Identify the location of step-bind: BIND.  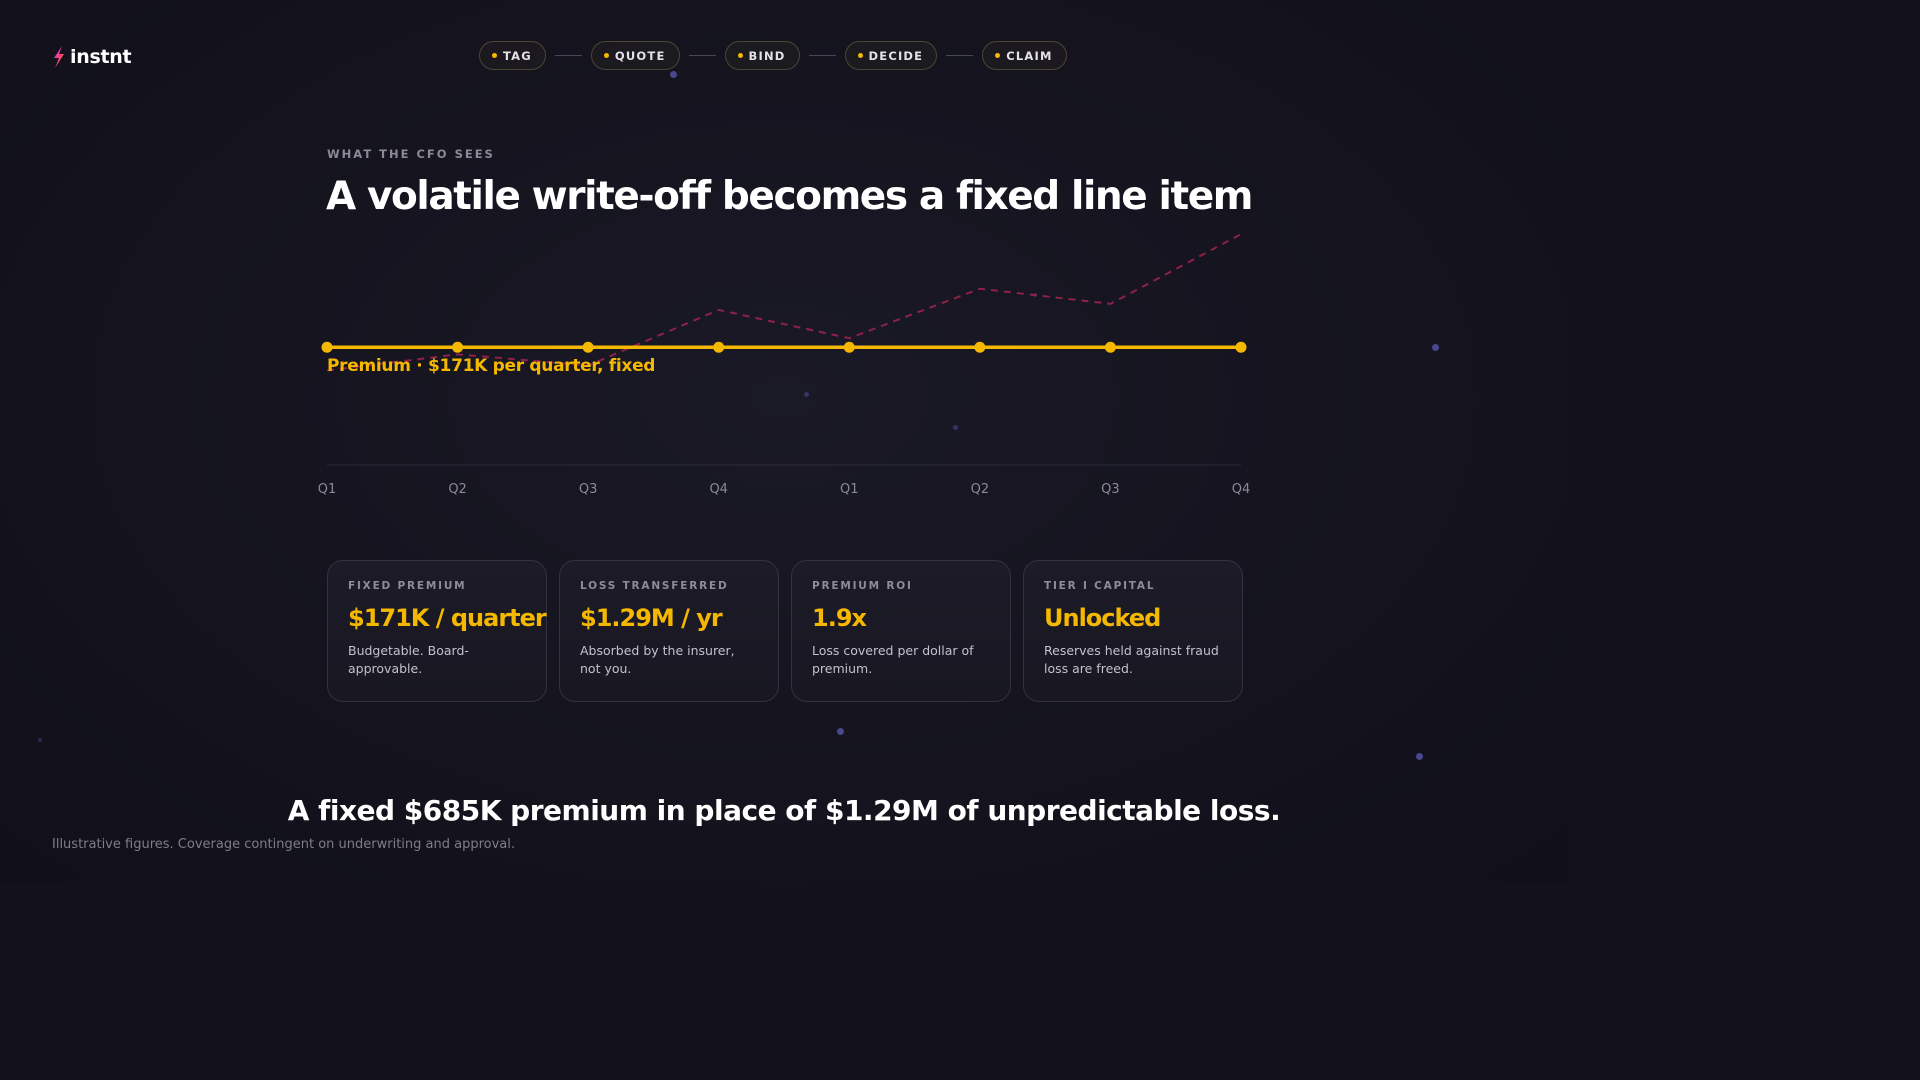
(762, 55).